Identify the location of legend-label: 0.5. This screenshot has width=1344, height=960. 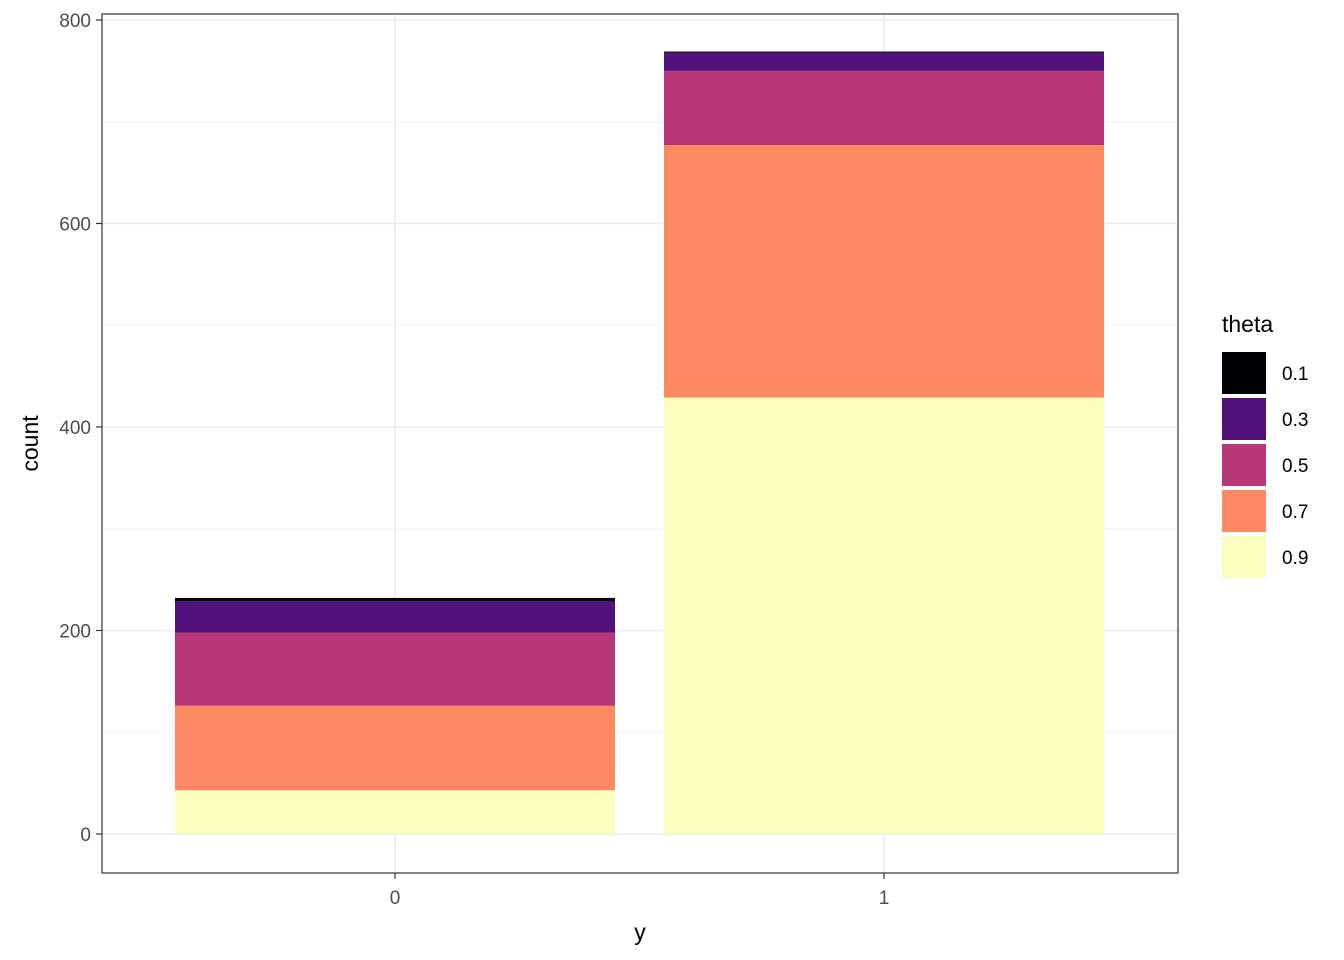
(1295, 466).